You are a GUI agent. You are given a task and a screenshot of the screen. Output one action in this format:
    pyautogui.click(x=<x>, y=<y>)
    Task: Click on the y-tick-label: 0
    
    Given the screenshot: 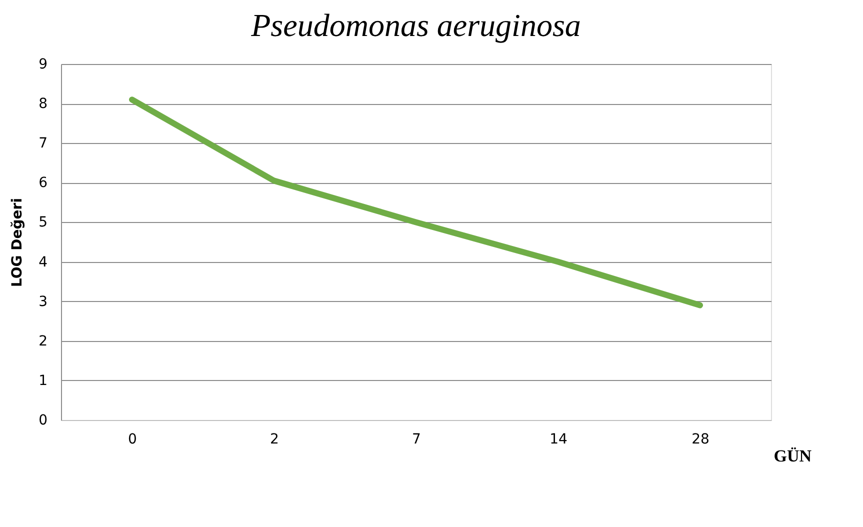 What is the action you would take?
    pyautogui.click(x=43, y=420)
    